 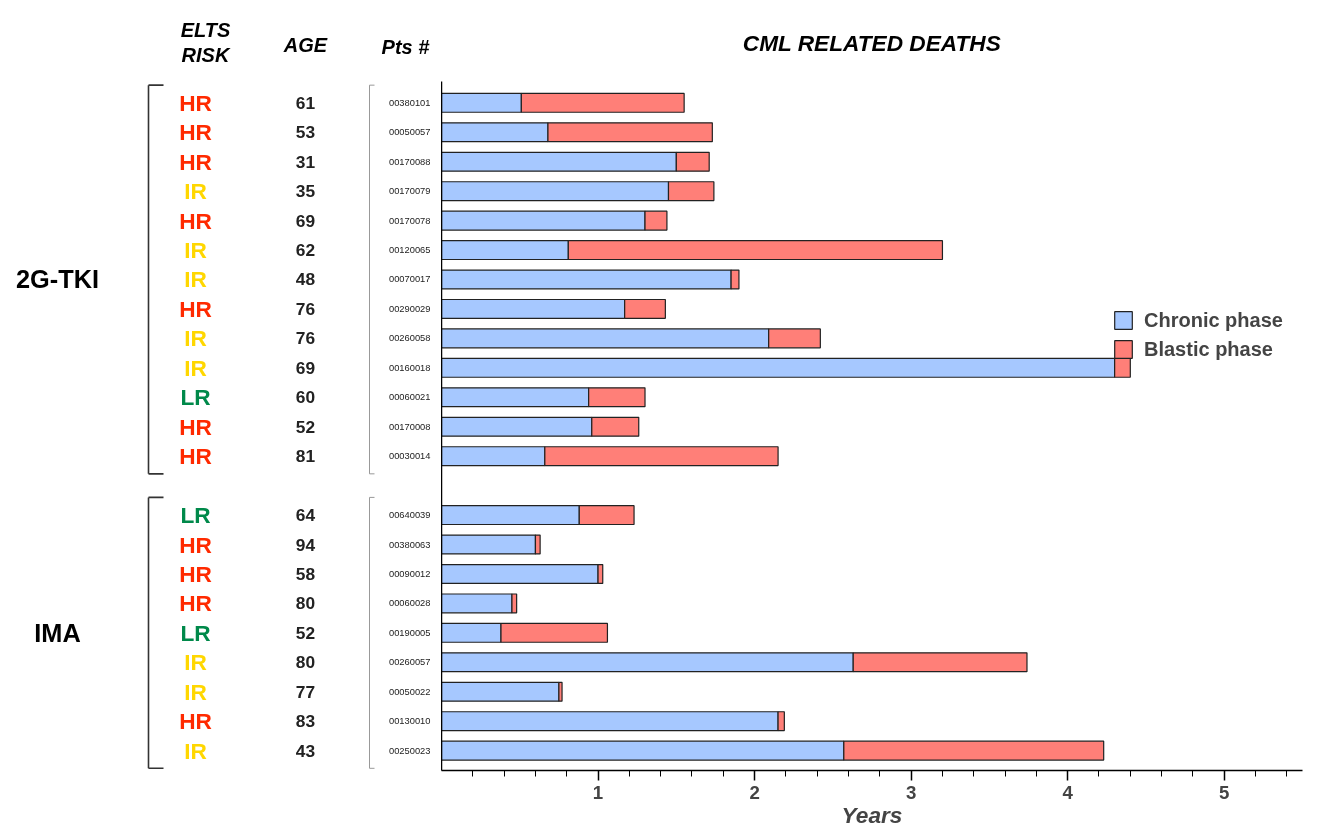 What do you see at coordinates (410, 397) in the screenshot?
I see `y-tick-label: 00060021` at bounding box center [410, 397].